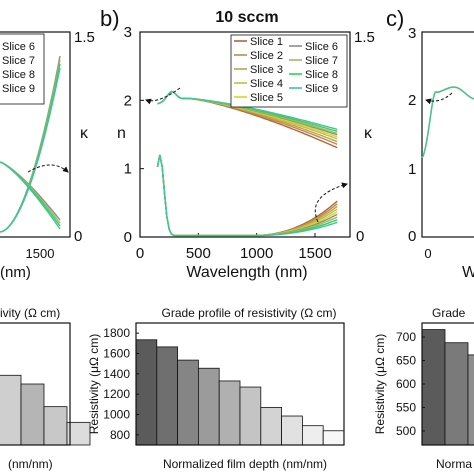 This screenshot has width=474, height=474. What do you see at coordinates (18, 61) in the screenshot?
I see `left-top-legend-label: Slice 7` at bounding box center [18, 61].